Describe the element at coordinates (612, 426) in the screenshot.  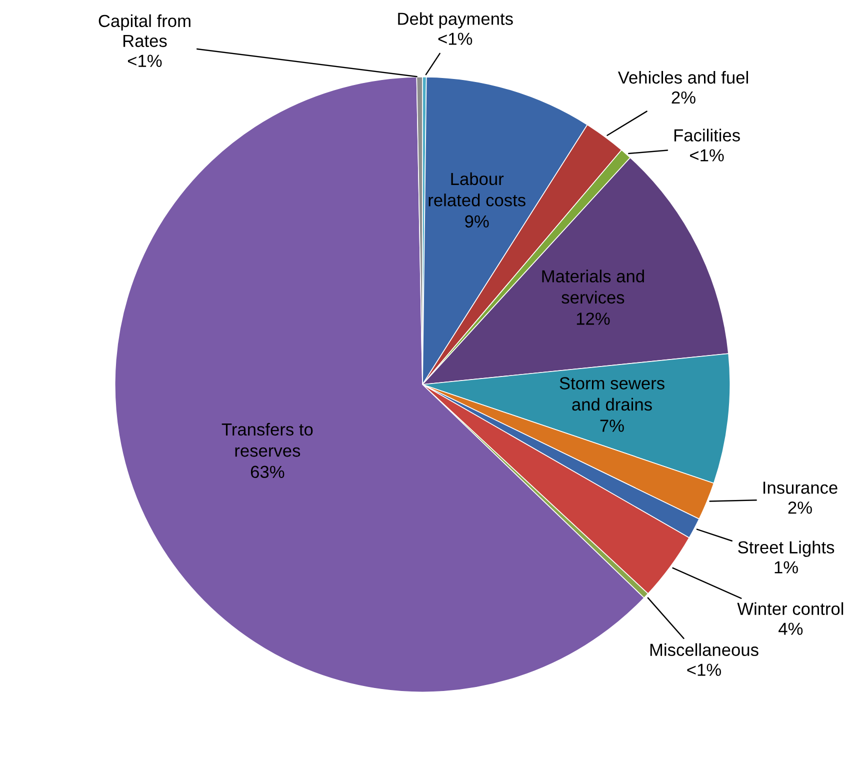
I see `data-label: 7%` at that location.